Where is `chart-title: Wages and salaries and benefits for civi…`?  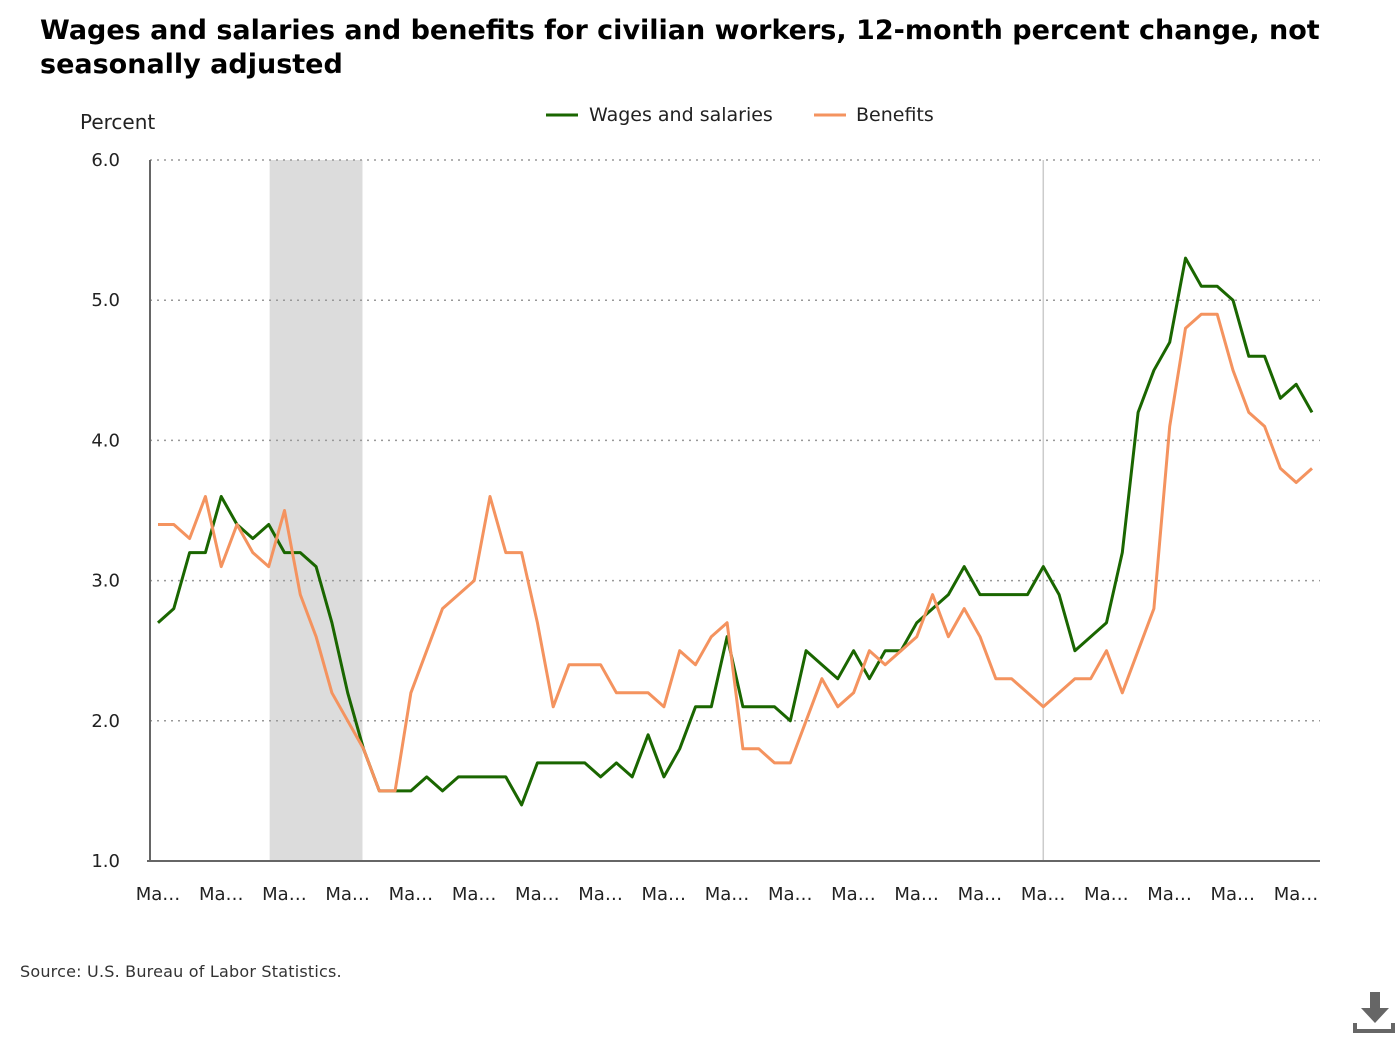 chart-title: Wages and salaries and benefits for civi… is located at coordinates (680, 47).